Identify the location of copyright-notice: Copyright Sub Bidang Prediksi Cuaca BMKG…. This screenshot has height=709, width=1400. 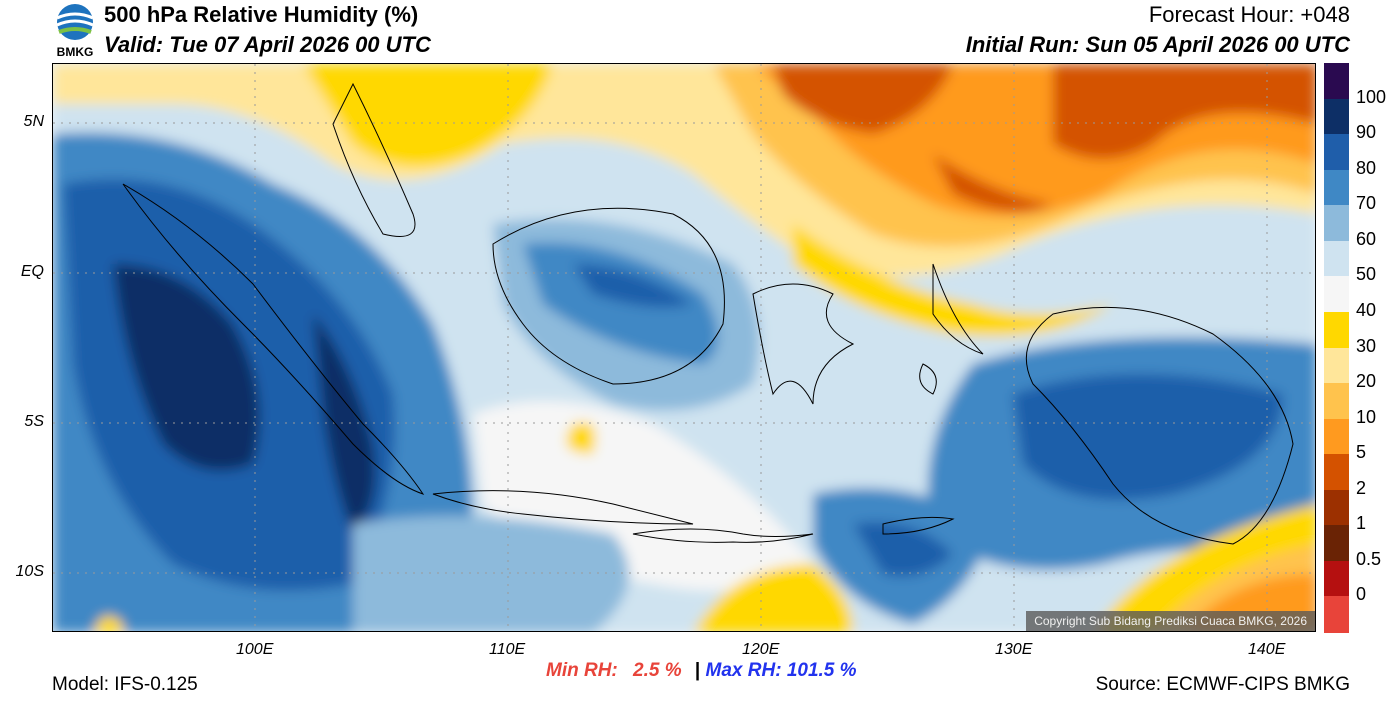
(1170, 621).